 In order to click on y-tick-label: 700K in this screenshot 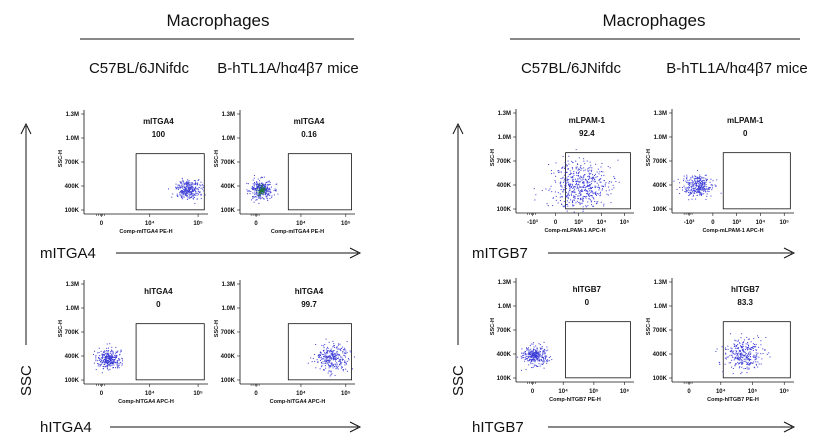, I will do `click(660, 162)`.